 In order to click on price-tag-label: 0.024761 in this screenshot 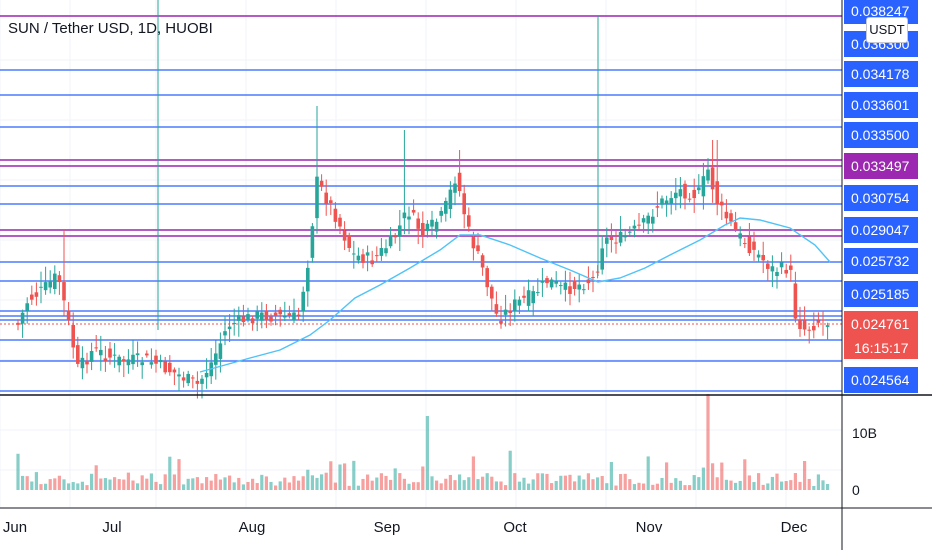, I will do `click(880, 324)`.